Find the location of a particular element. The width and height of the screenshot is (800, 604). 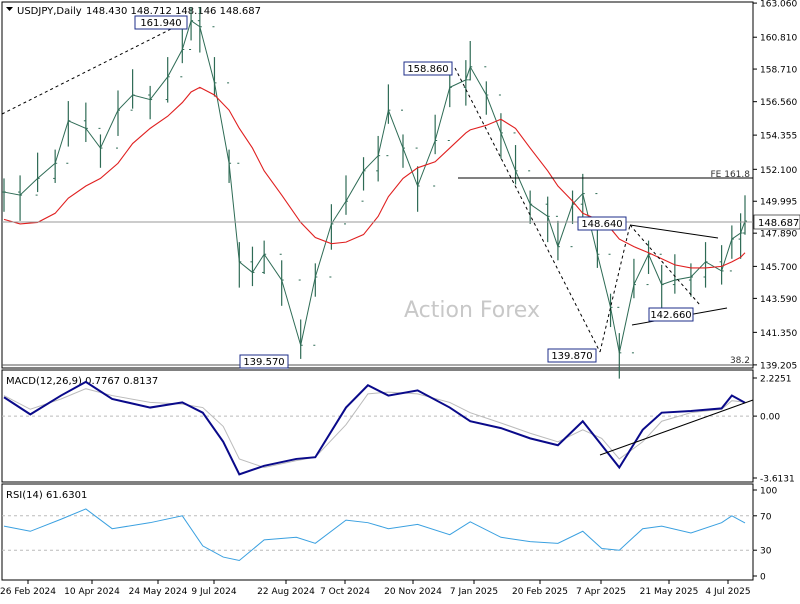

annotation-148640: 148.640 is located at coordinates (601, 224).